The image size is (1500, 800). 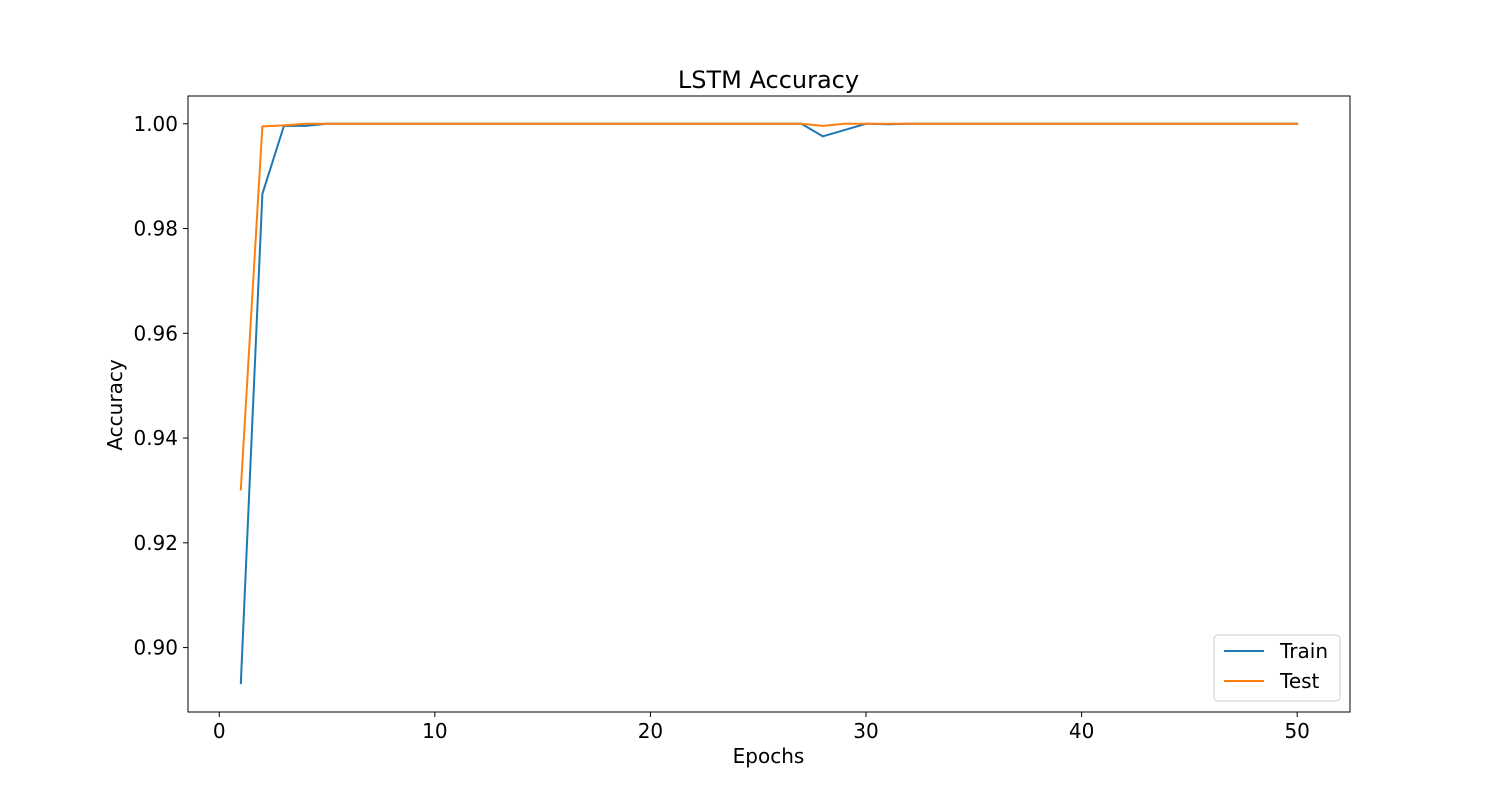 What do you see at coordinates (155, 229) in the screenshot?
I see `y-tick-label: 0.98` at bounding box center [155, 229].